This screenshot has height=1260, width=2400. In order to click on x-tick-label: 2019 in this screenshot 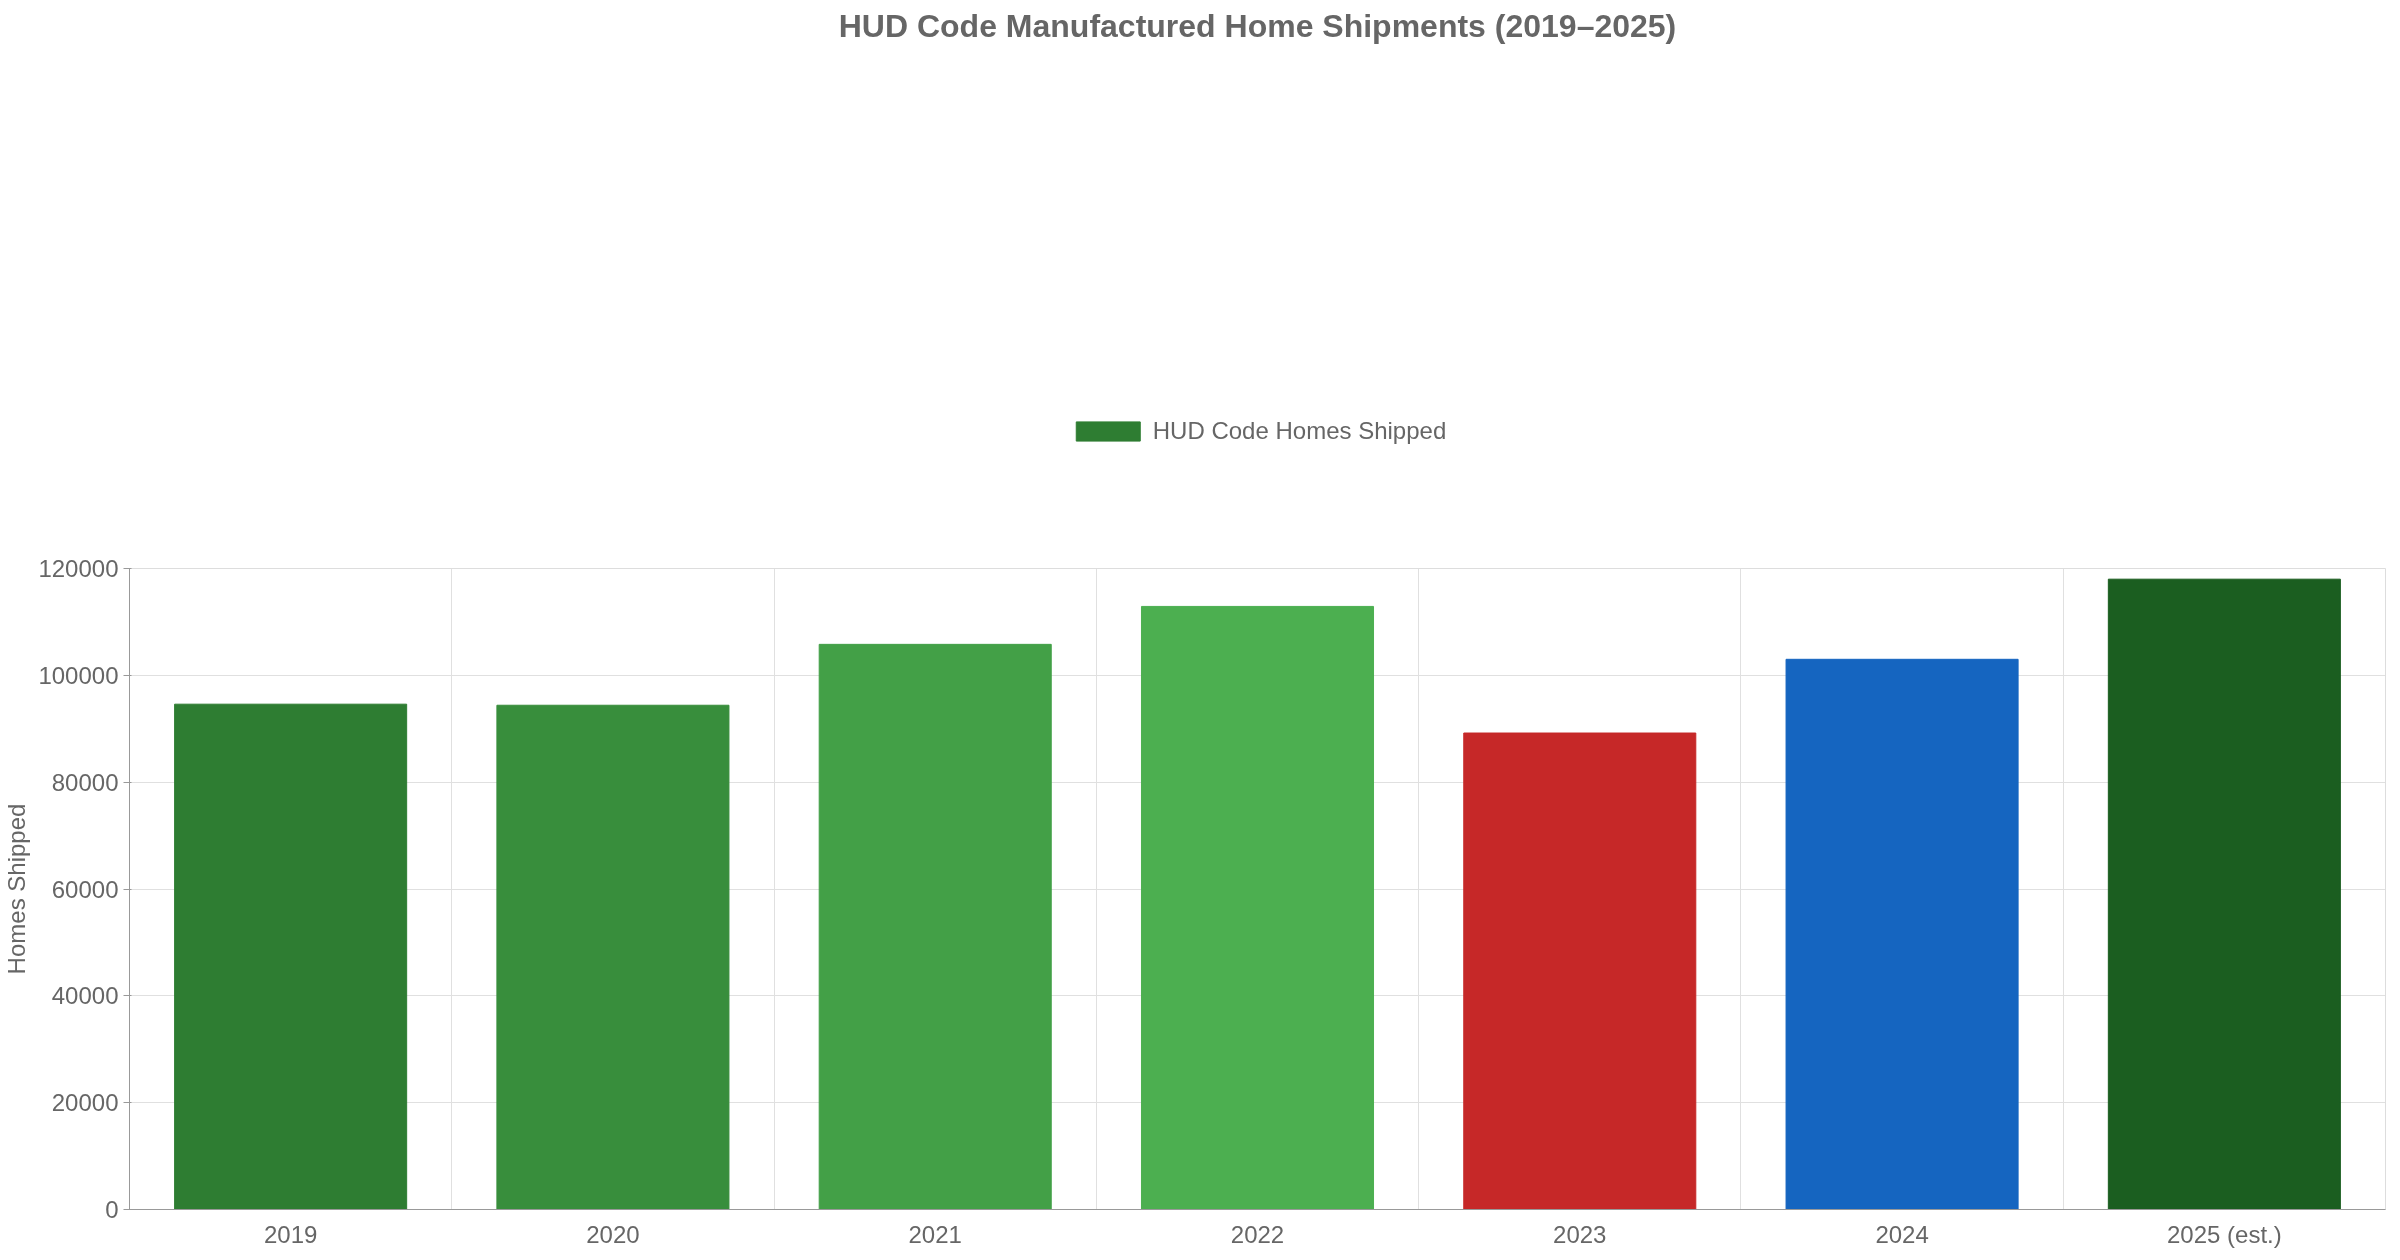, I will do `click(290, 1234)`.